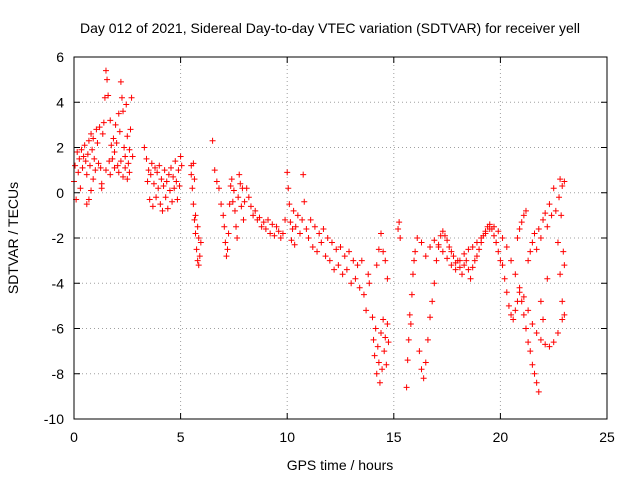  I want to click on y-tick-label: 0, so click(60, 193).